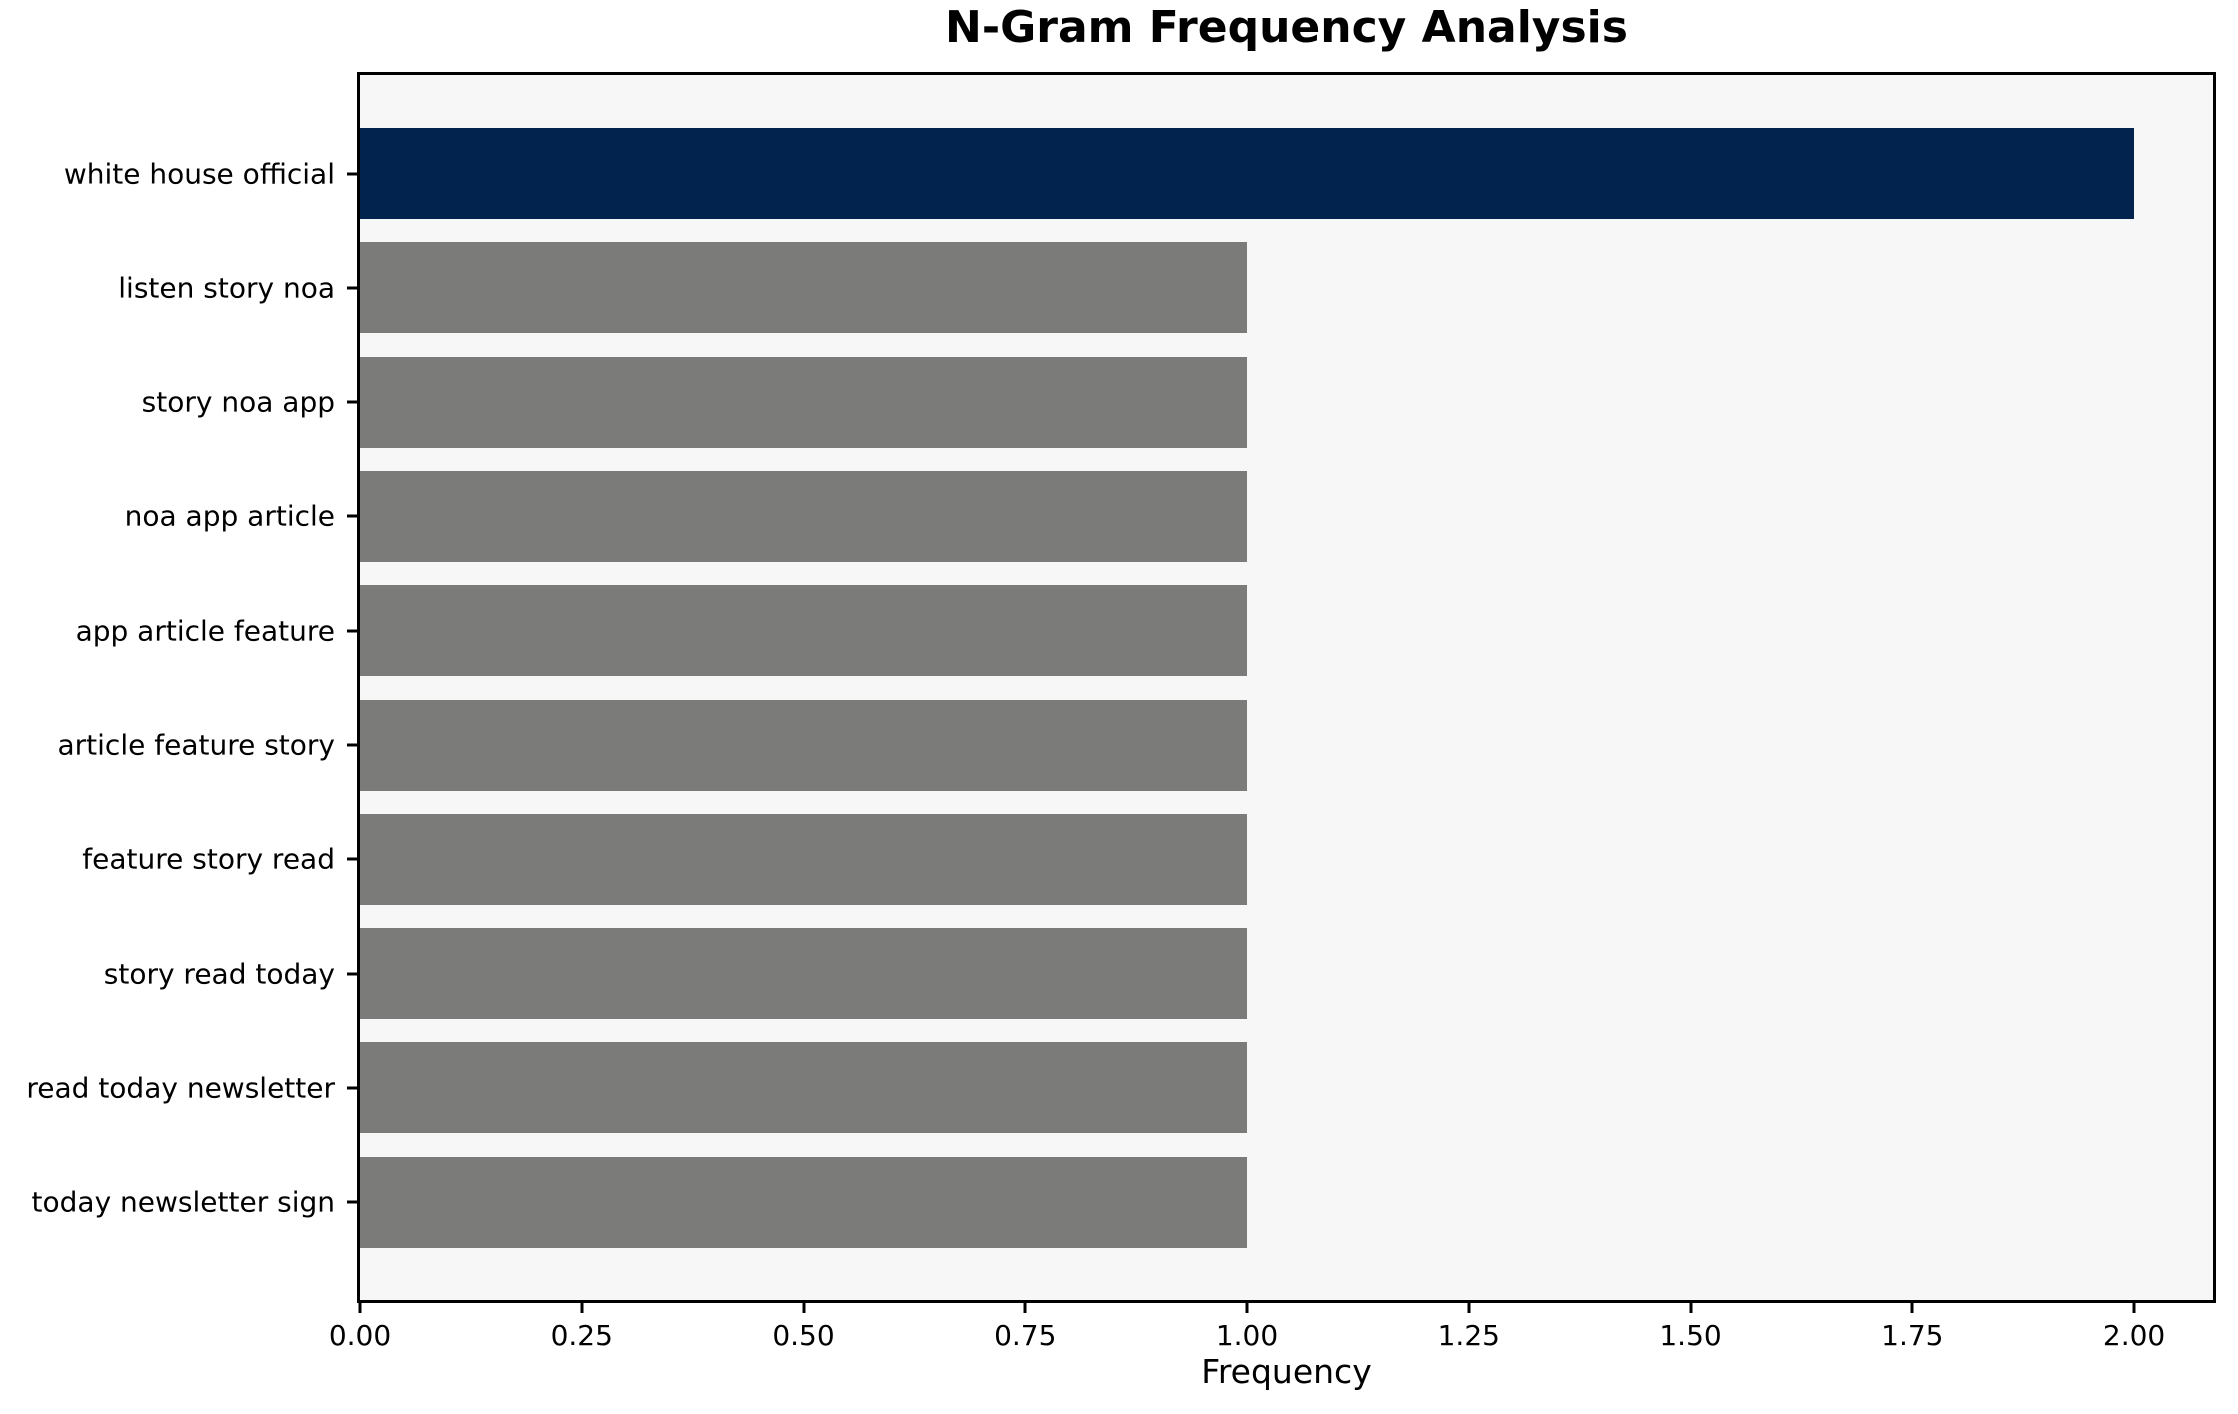 Image resolution: width=2238 pixels, height=1414 pixels. Describe the element at coordinates (229, 516) in the screenshot. I see `y-tick-label: noa app article` at that location.